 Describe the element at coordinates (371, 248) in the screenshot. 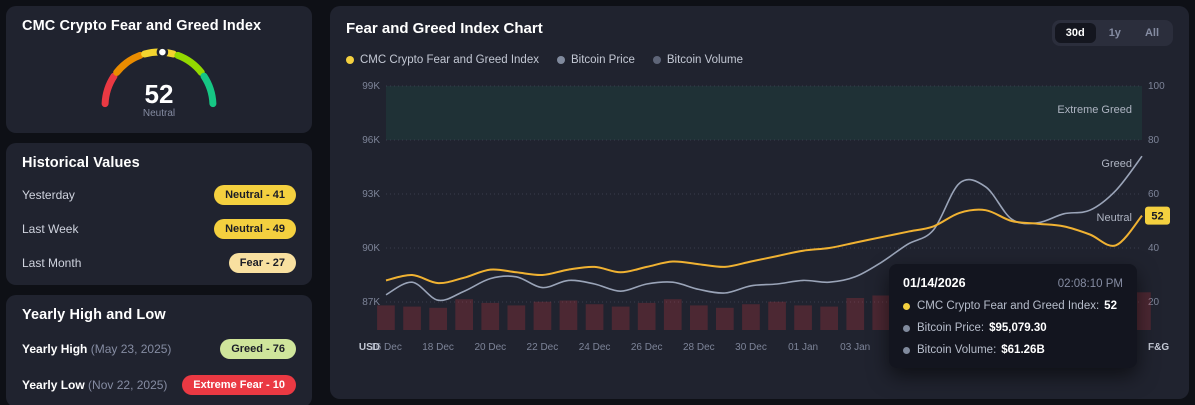

I see `svg-text: 90K` at that location.